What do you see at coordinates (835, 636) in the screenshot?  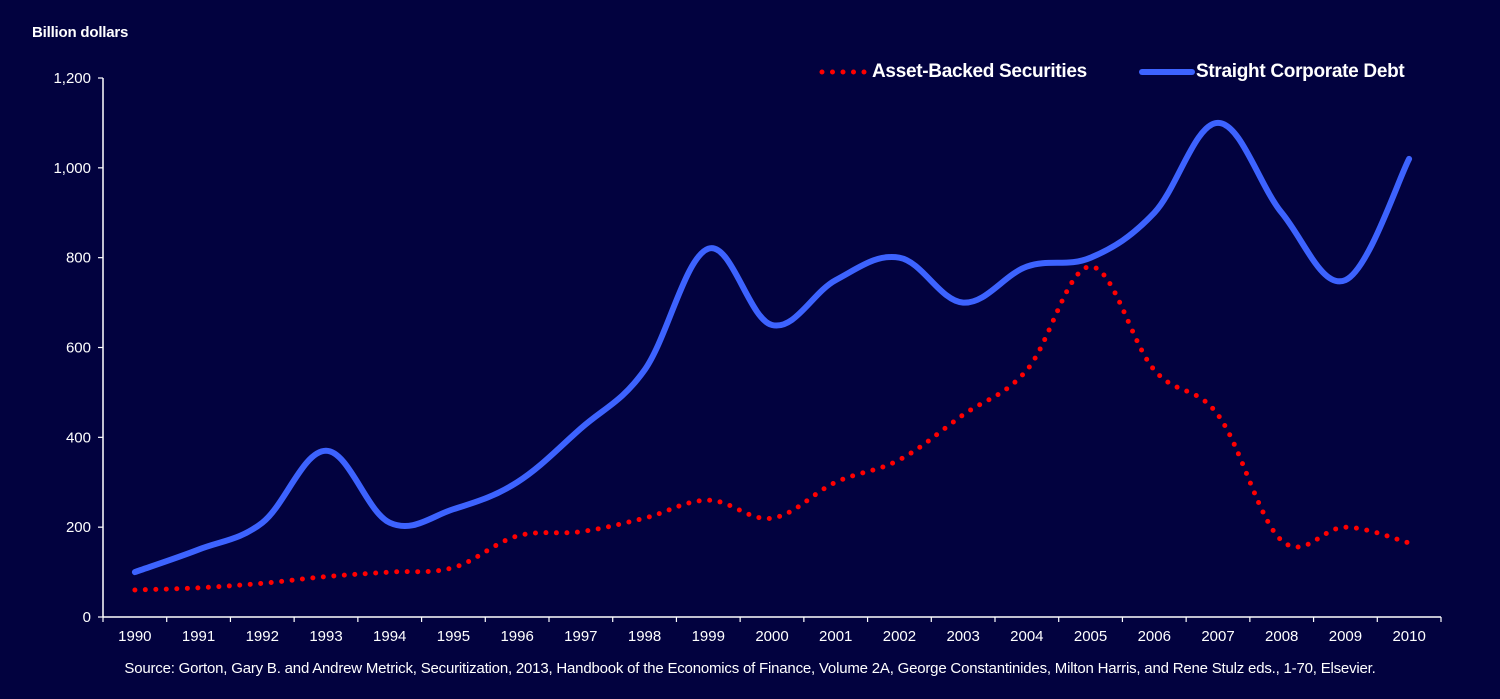 I see `x-tick-label: 2001` at bounding box center [835, 636].